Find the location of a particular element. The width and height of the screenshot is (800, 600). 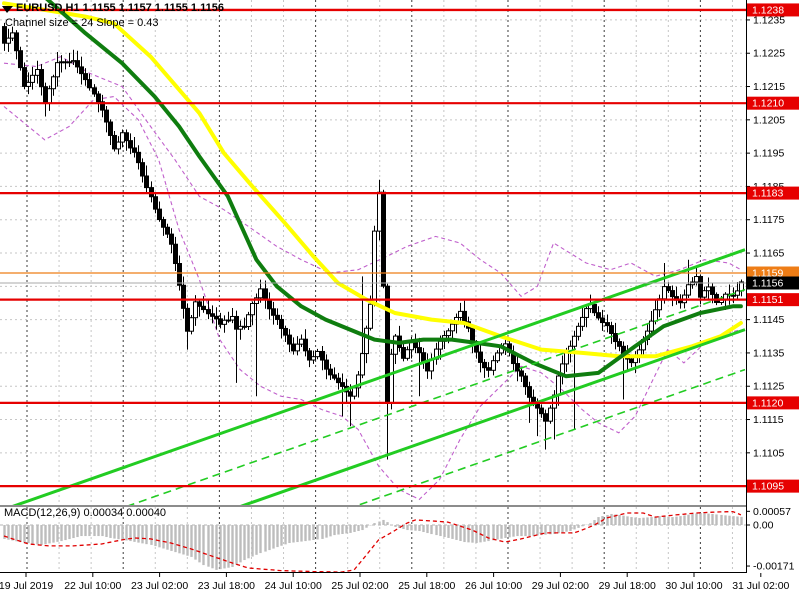

price-axis-label: 1.1205 is located at coordinates (769, 120).